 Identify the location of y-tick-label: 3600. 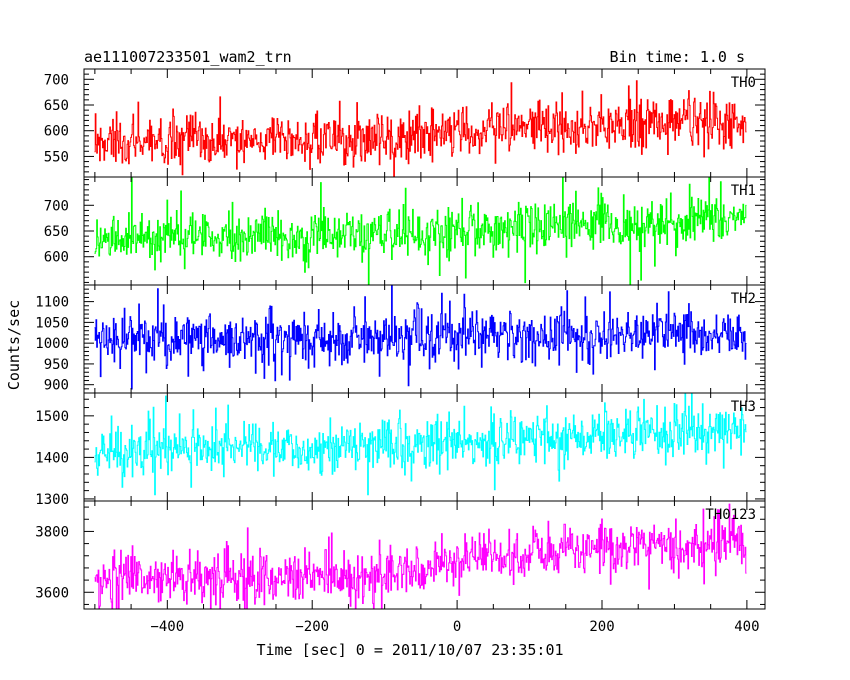
(52, 593).